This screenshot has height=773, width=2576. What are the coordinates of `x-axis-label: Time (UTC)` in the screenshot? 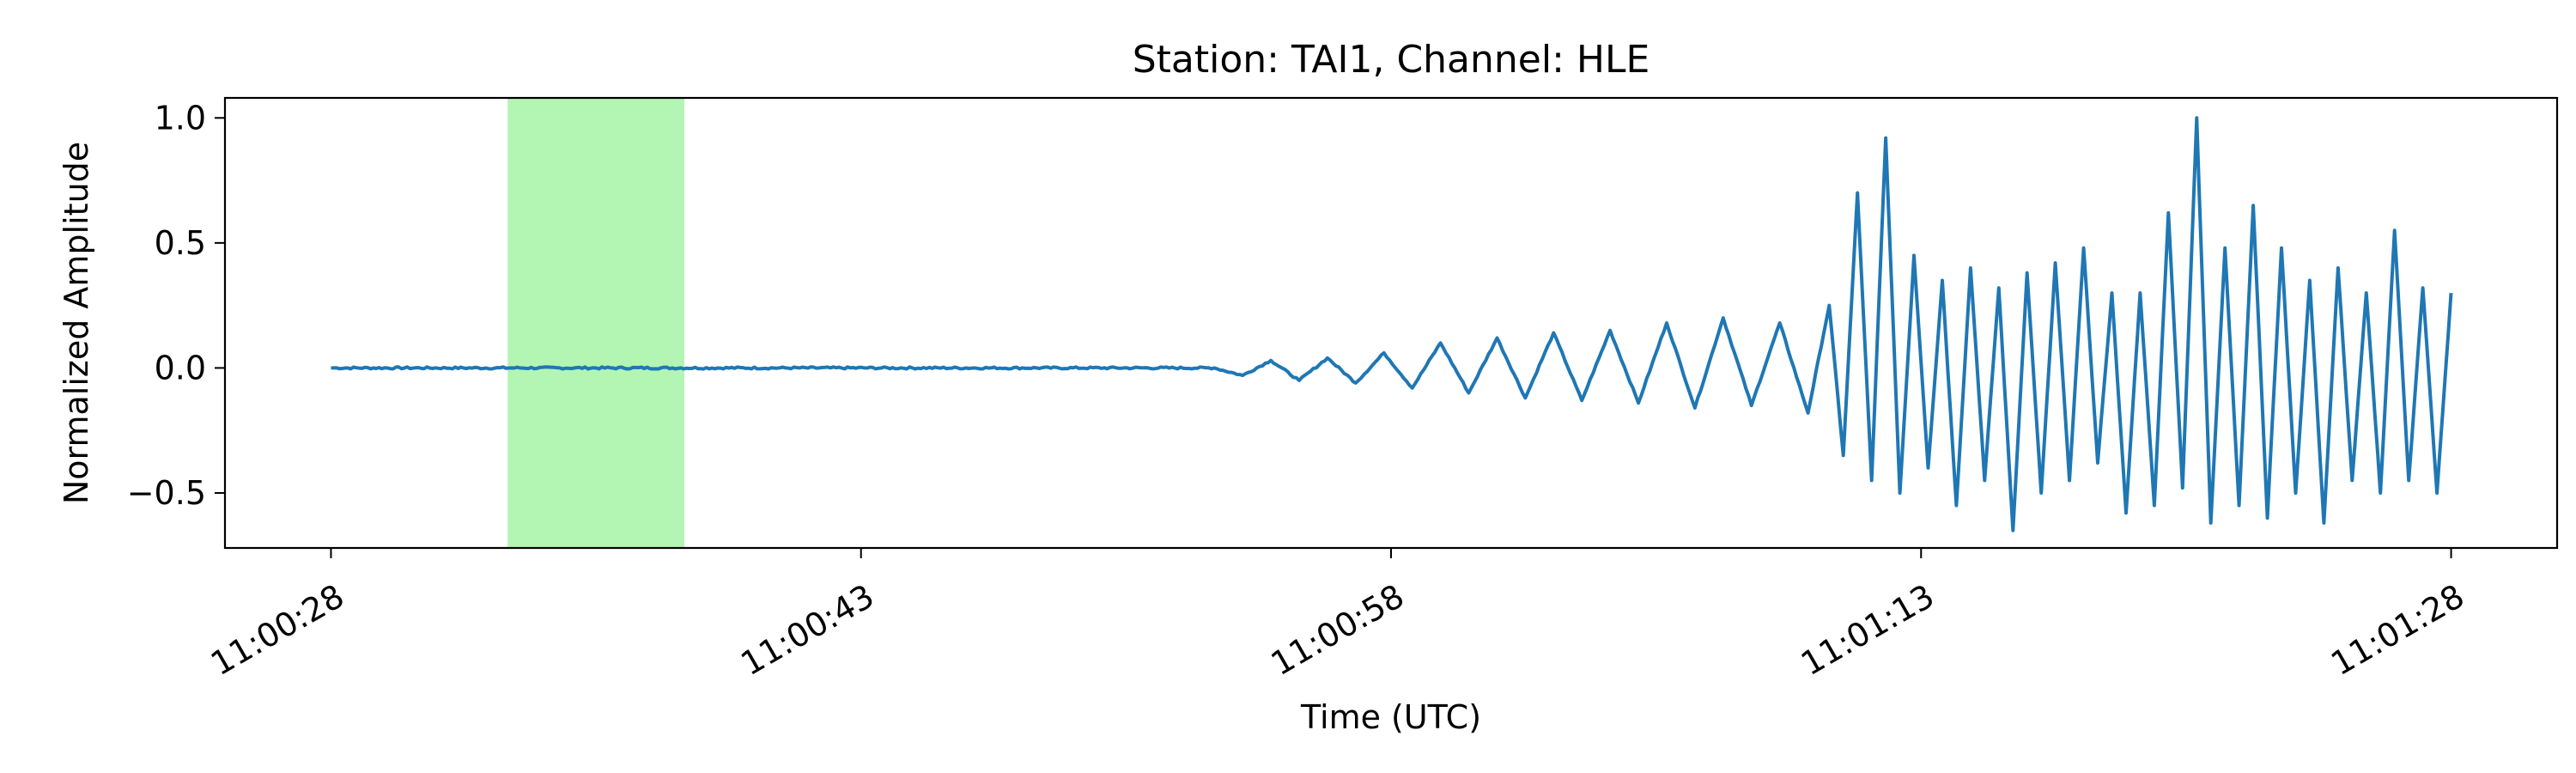 It's located at (1390, 717).